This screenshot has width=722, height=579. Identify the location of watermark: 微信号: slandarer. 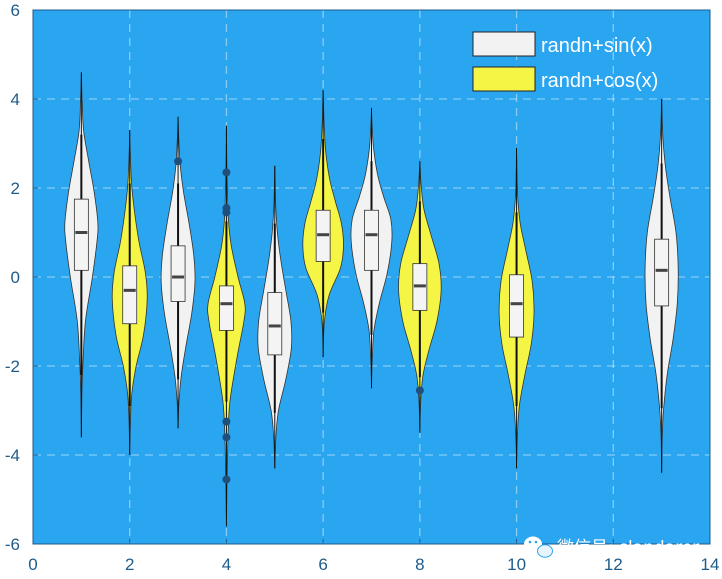
(611, 547).